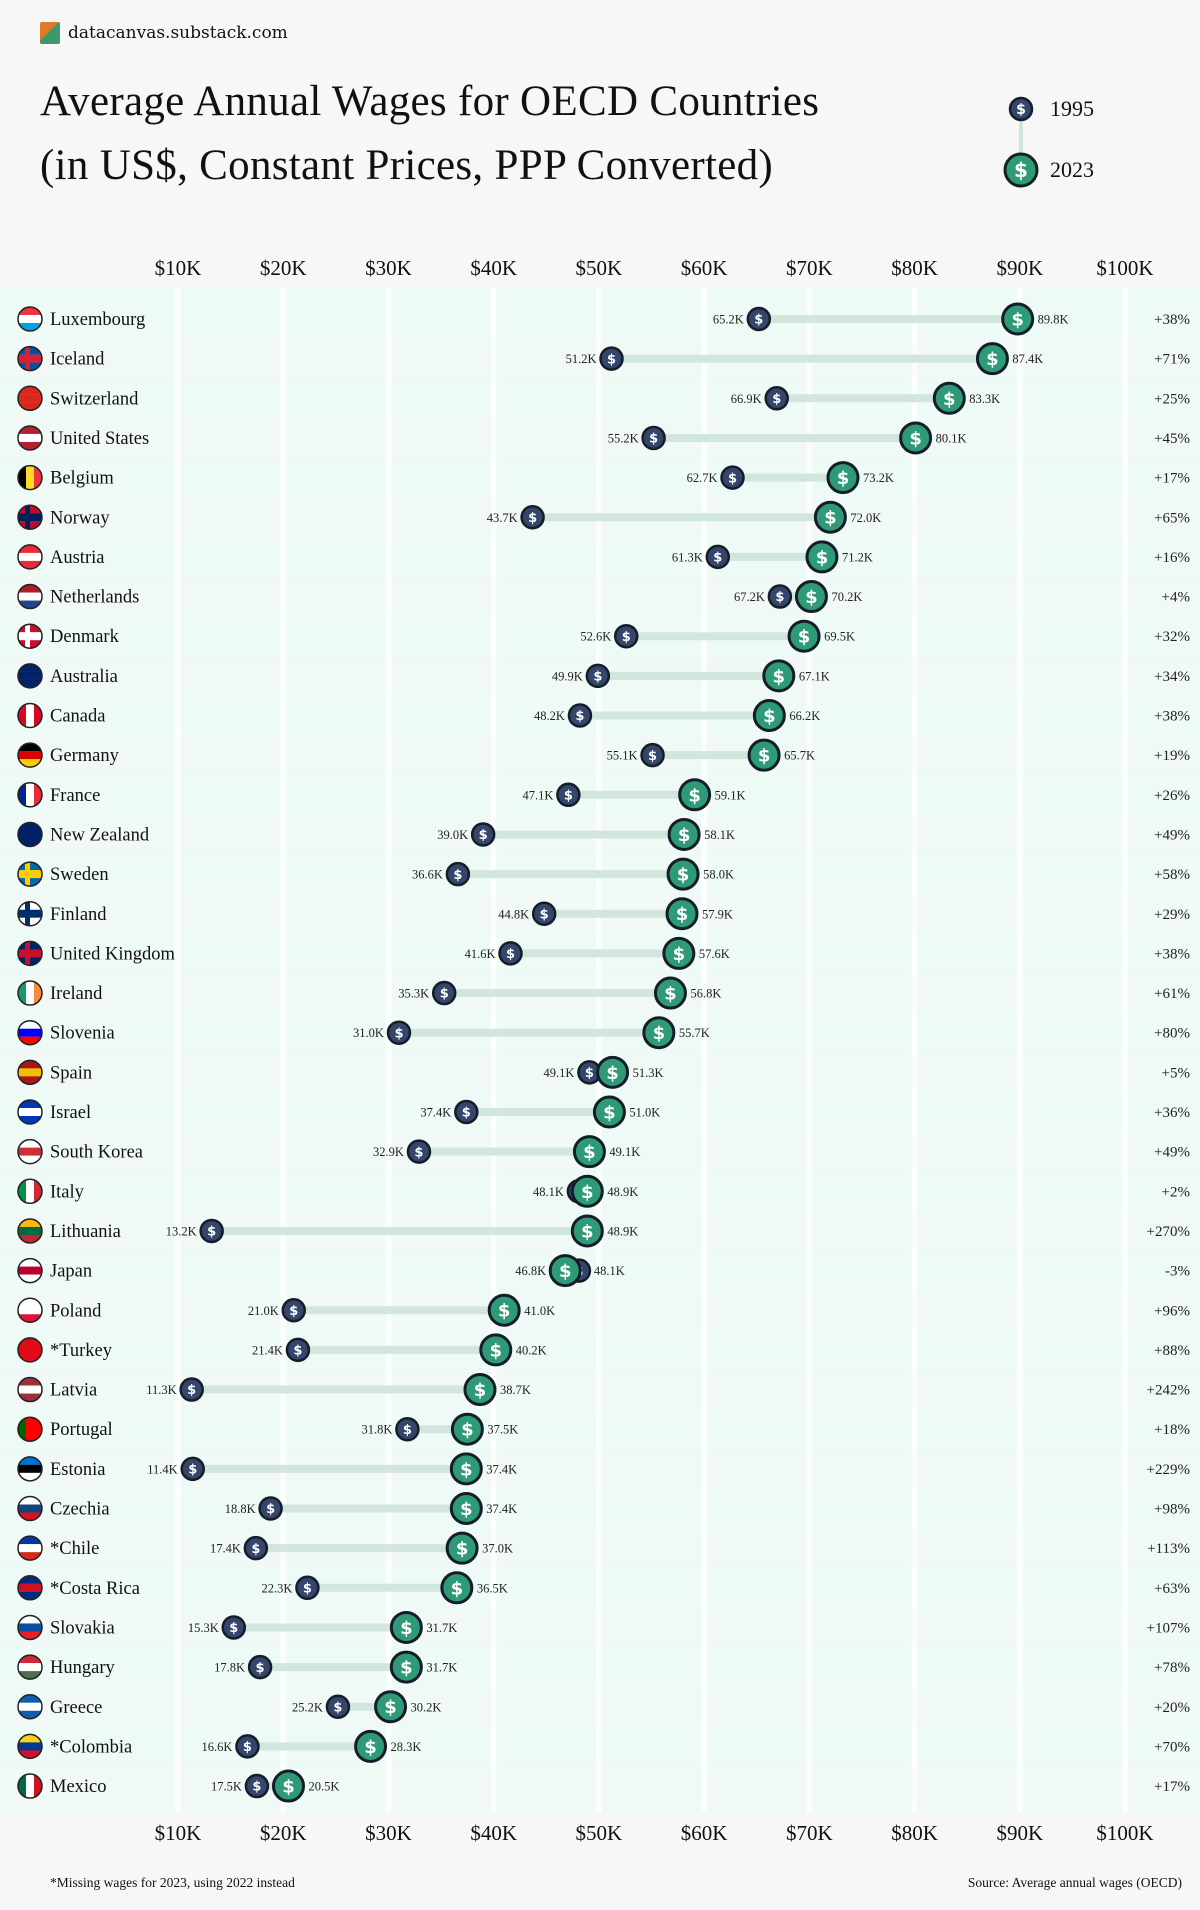 This screenshot has width=1200, height=1910. Describe the element at coordinates (914, 268) in the screenshot. I see `x-tick-label: $80K` at that location.